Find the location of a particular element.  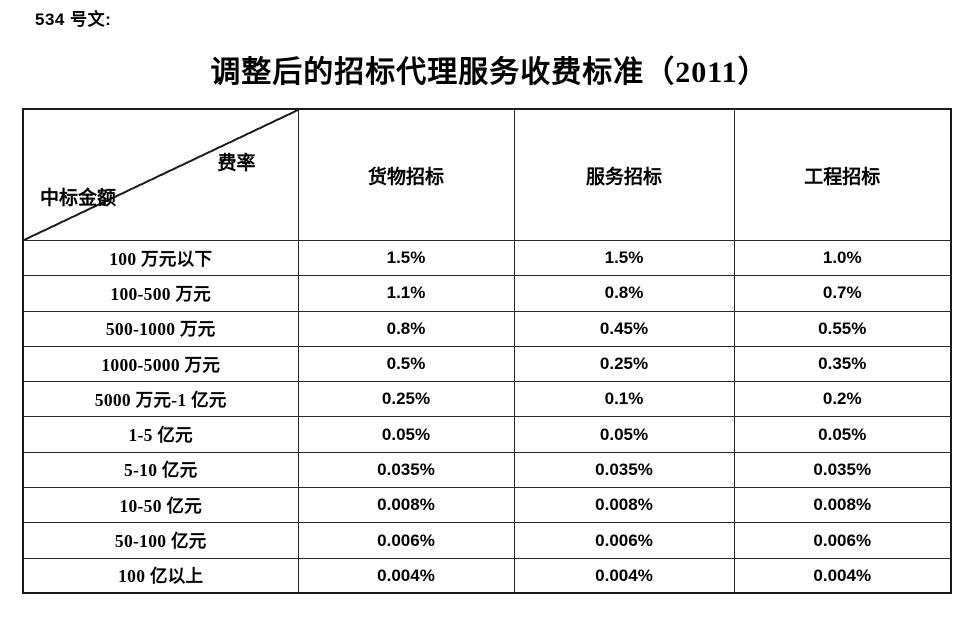

rate-cell: 0.2% is located at coordinates (842, 399).